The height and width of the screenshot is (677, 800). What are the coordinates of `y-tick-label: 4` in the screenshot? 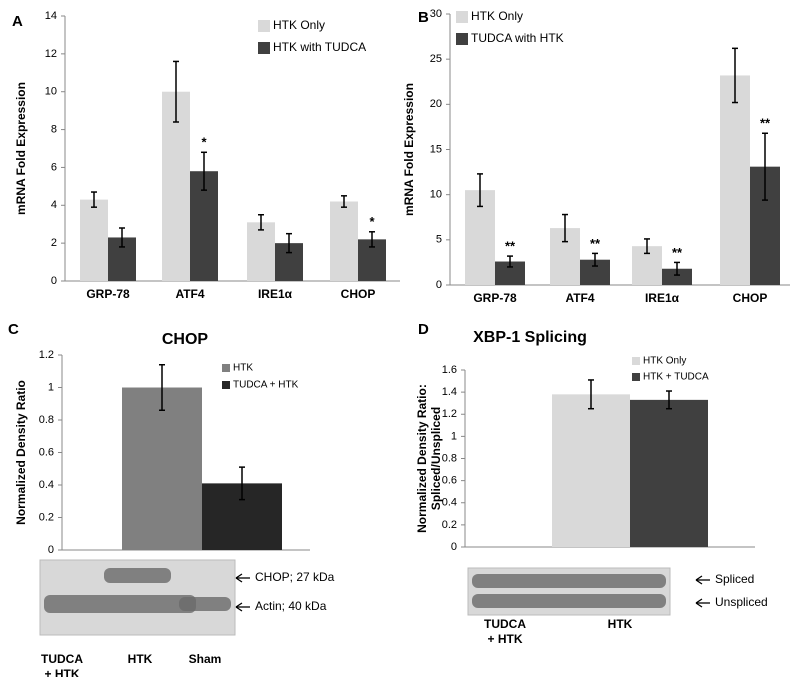 It's located at (54, 205).